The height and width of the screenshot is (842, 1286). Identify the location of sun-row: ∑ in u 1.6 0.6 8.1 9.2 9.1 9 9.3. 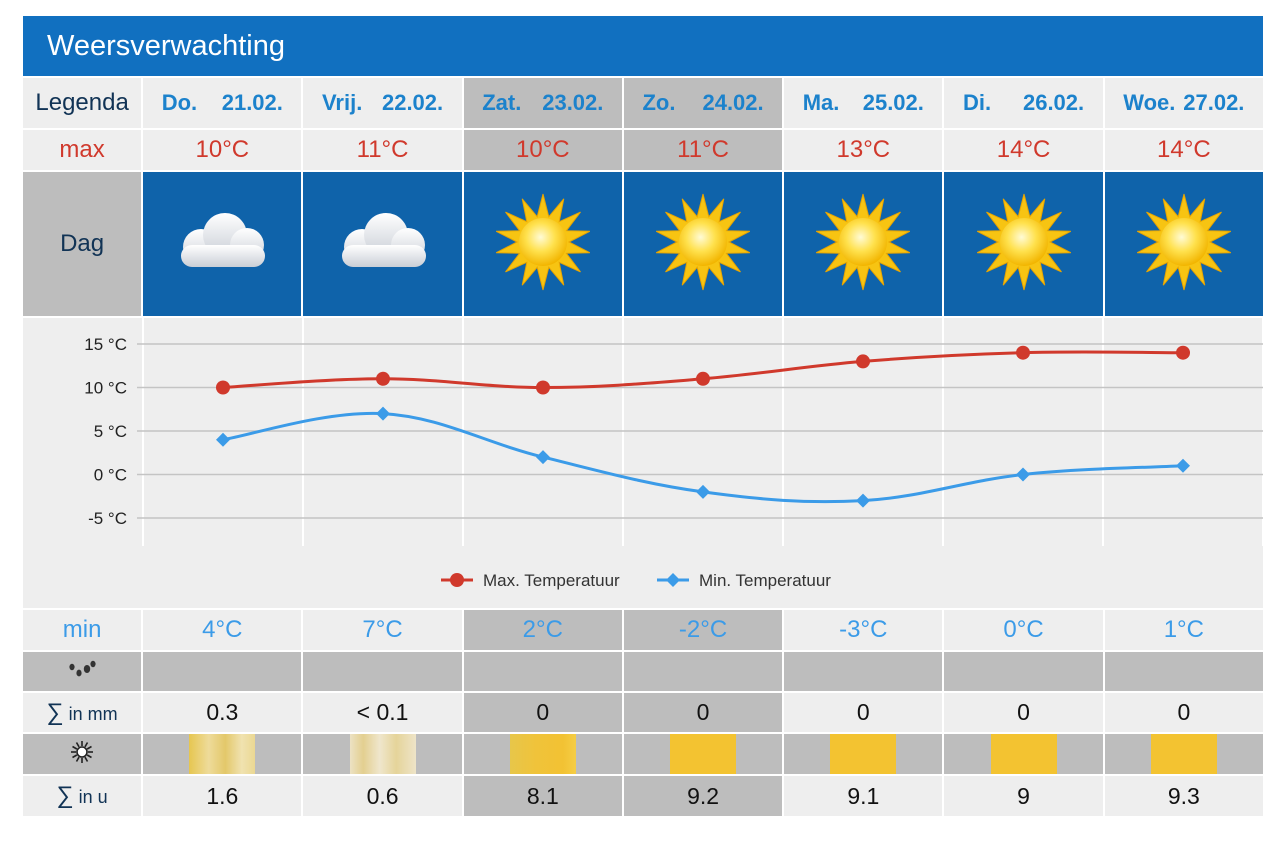
(643, 796).